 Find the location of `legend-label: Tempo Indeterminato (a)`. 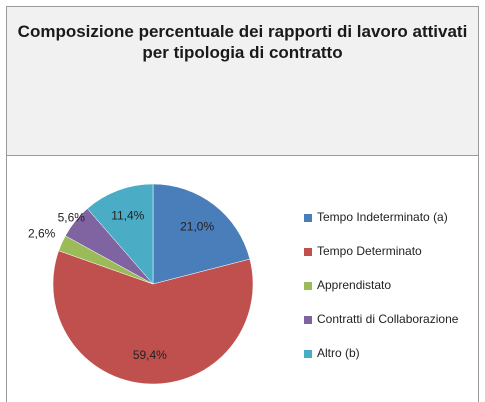

legend-label: Tempo Indeterminato (a) is located at coordinates (382, 217).